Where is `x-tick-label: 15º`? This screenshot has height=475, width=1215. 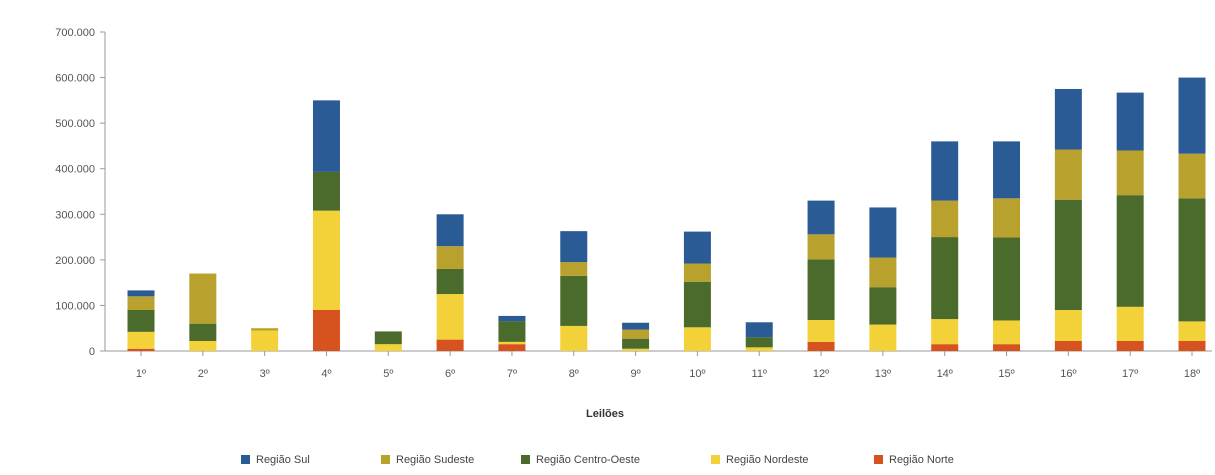 x-tick-label: 15º is located at coordinates (1006, 374).